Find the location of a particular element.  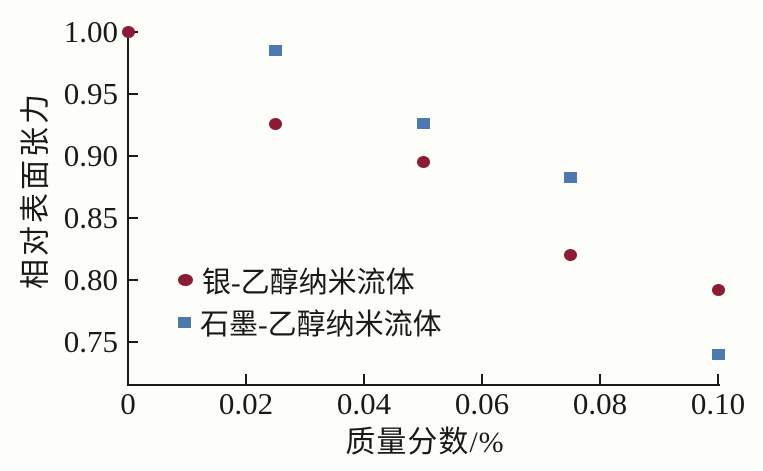

legend: 银-乙醇纳米流体 石墨-乙醇纳米流体 is located at coordinates (310, 301).